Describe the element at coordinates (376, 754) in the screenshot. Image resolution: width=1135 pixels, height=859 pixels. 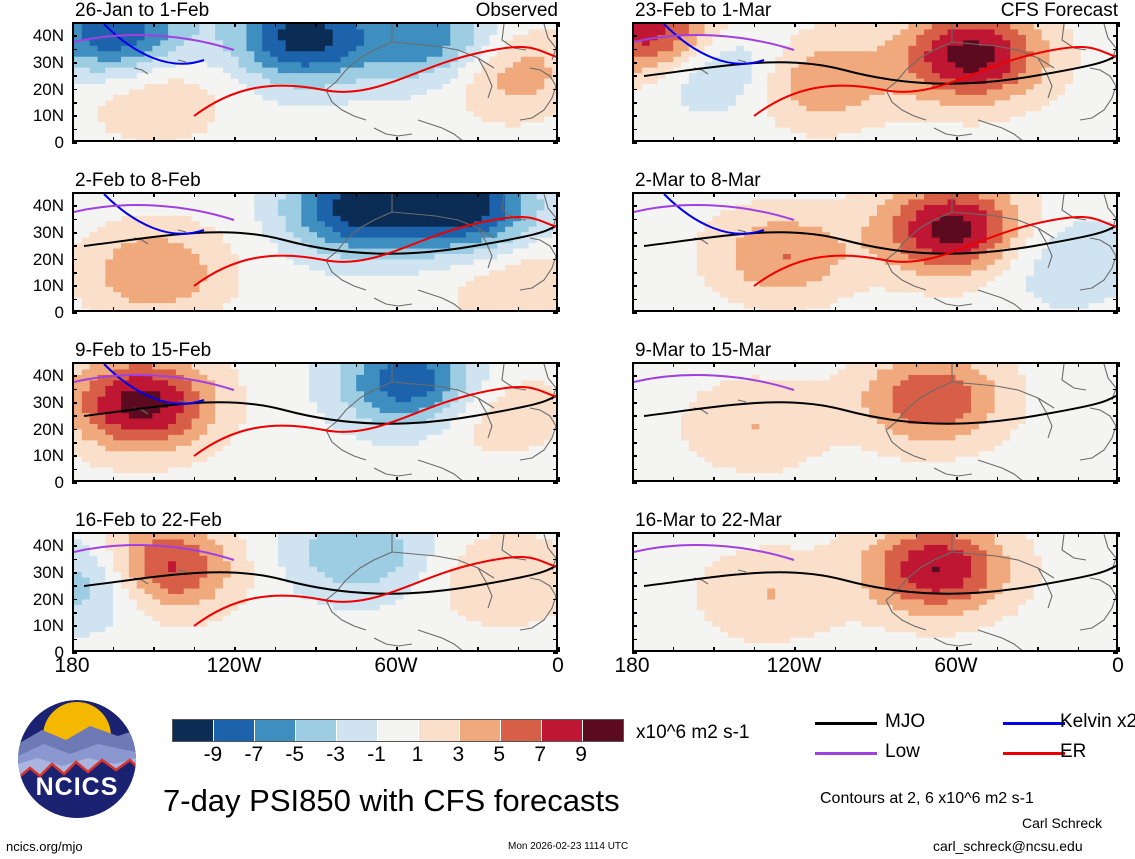
I see `colorbar-tick-label: -1` at that location.